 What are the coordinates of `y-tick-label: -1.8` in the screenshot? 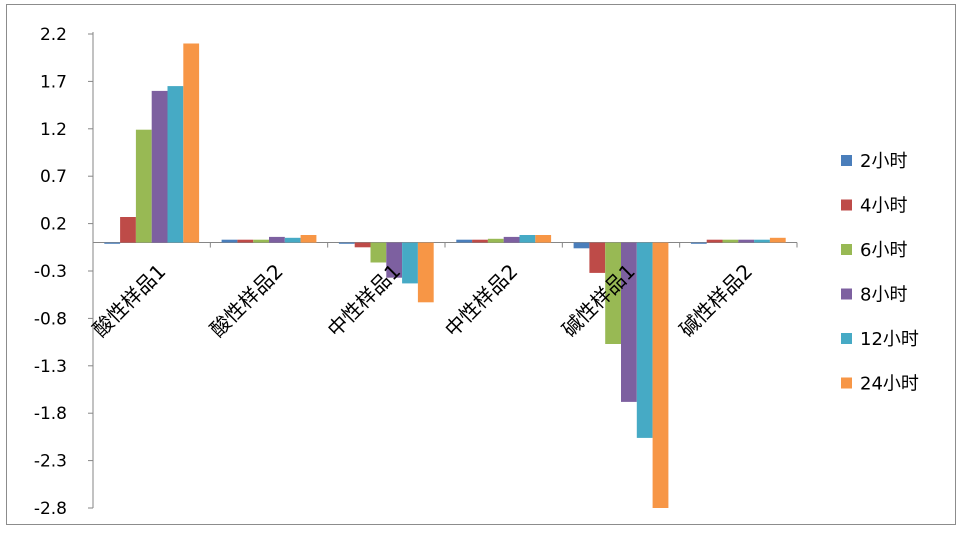 It's located at (50, 414).